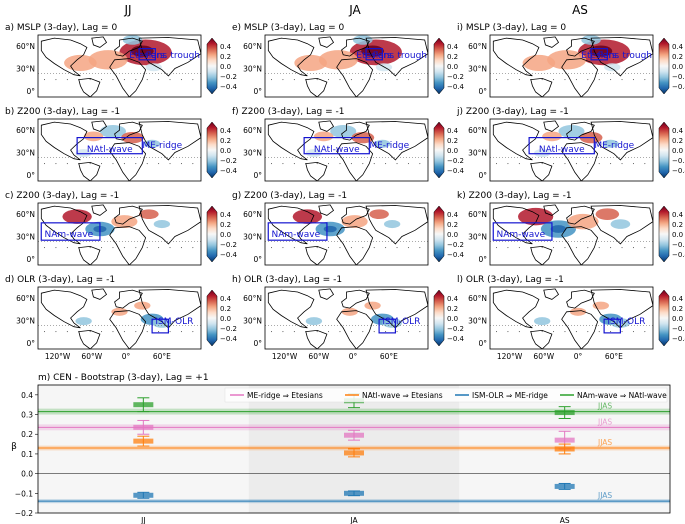 The image size is (685, 524). I want to click on region-box, so click(374, 54).